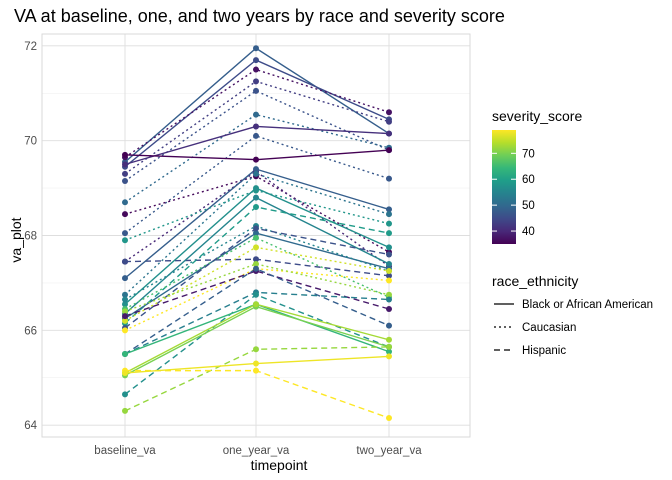 Image resolution: width=672 pixels, height=480 pixels. I want to click on y-tick-label: 68, so click(30, 237).